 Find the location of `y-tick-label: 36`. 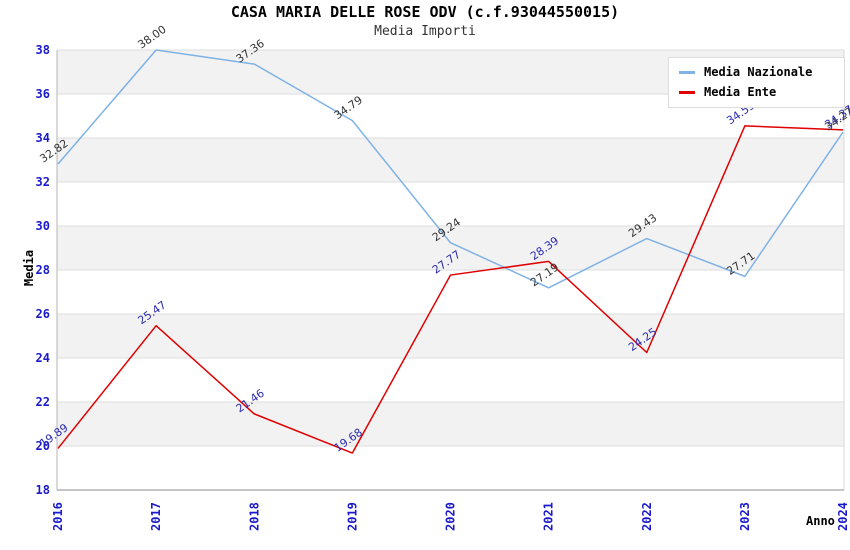

y-tick-label: 36 is located at coordinates (43, 94).